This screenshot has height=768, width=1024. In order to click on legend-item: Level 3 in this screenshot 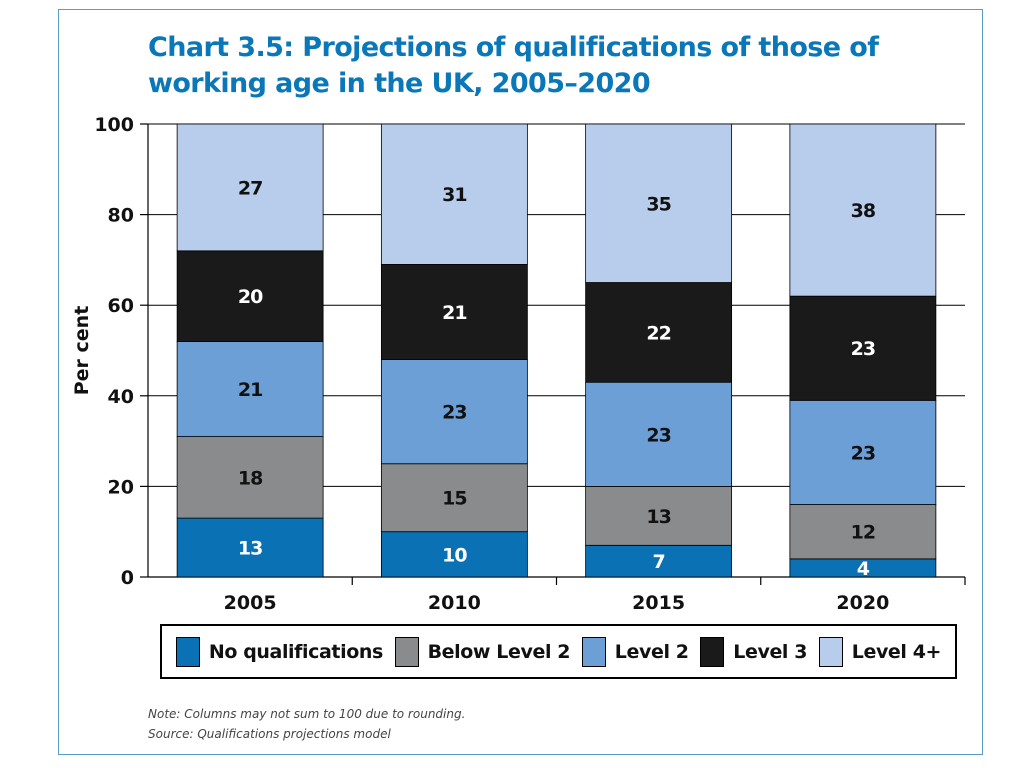, I will do `click(754, 651)`.